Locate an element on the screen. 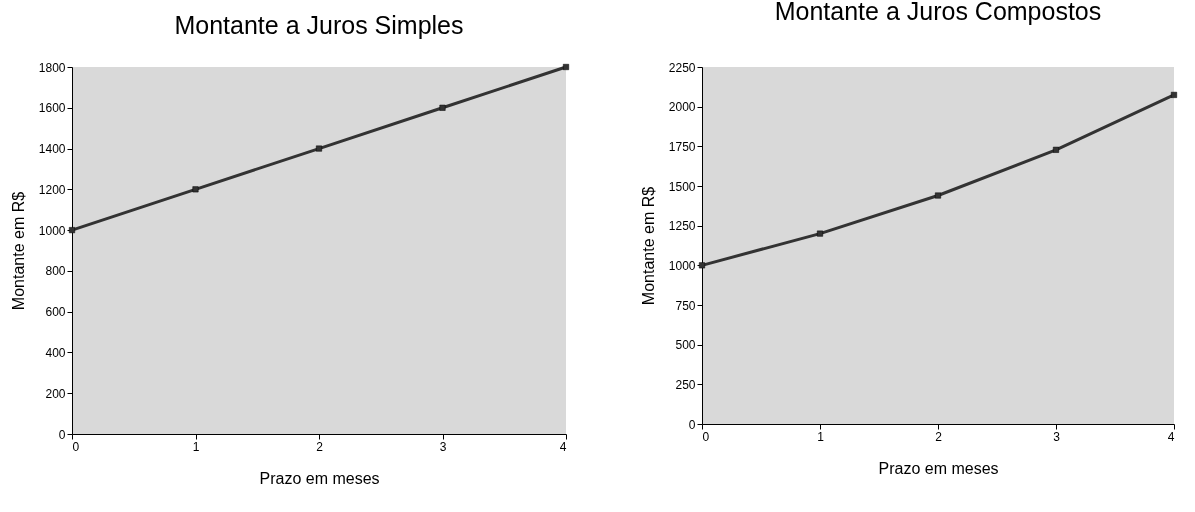 This screenshot has width=1195, height=512. y-tick-label: 1400 is located at coordinates (52, 149).